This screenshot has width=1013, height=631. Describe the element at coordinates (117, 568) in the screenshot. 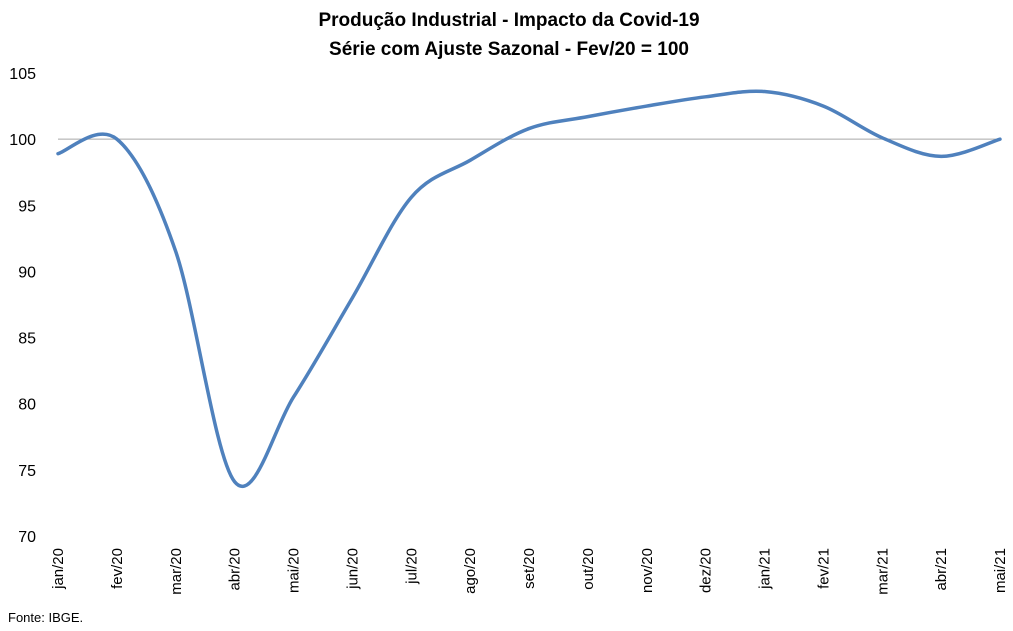

I see `x-tick-label: fev/20` at that location.